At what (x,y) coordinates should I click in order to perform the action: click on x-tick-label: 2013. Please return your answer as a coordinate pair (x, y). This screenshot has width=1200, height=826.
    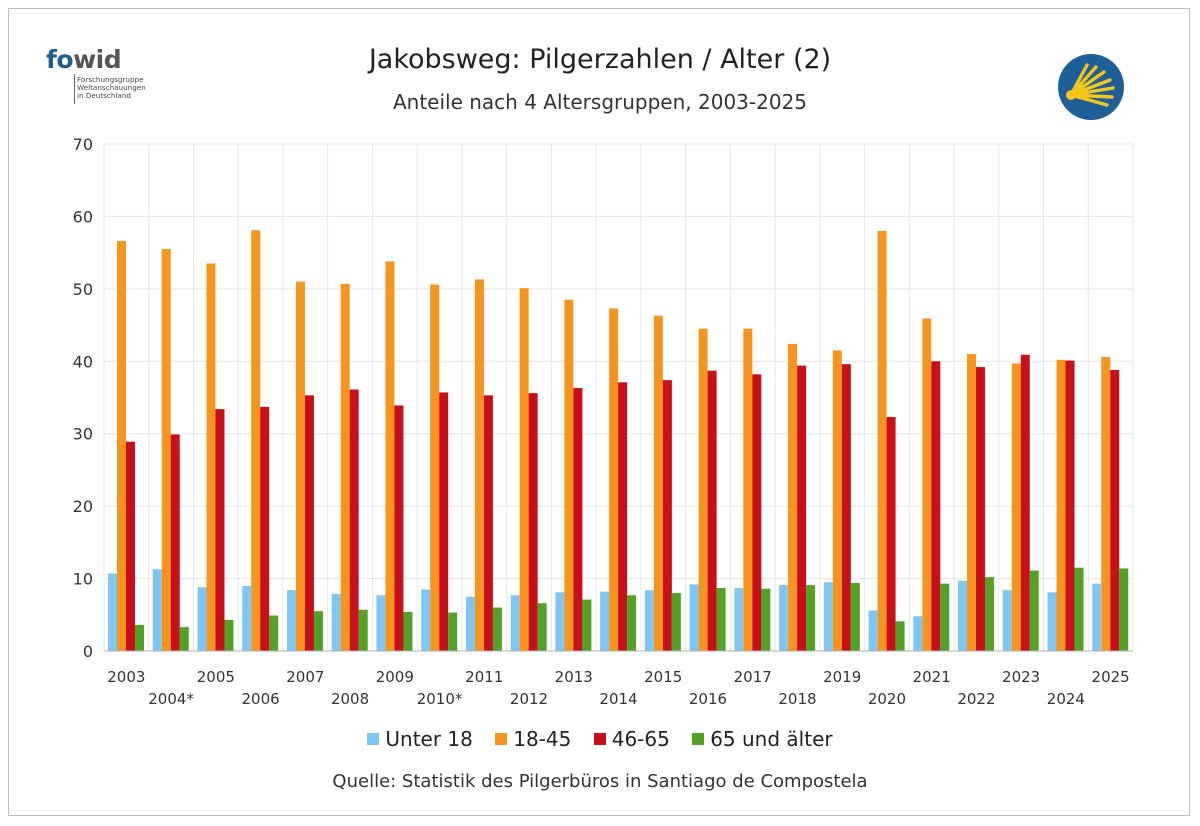
    Looking at the image, I should click on (574, 677).